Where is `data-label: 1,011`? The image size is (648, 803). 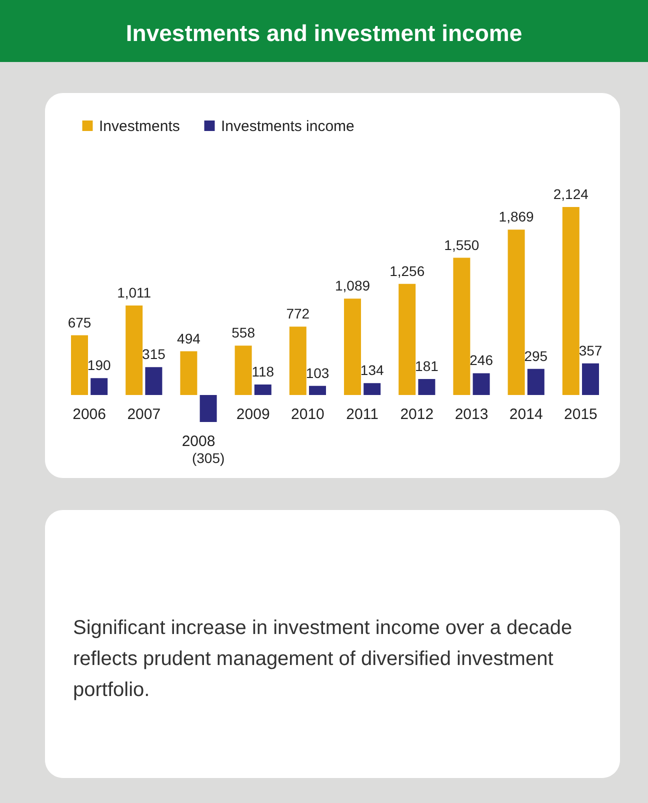
data-label: 1,011 is located at coordinates (134, 292).